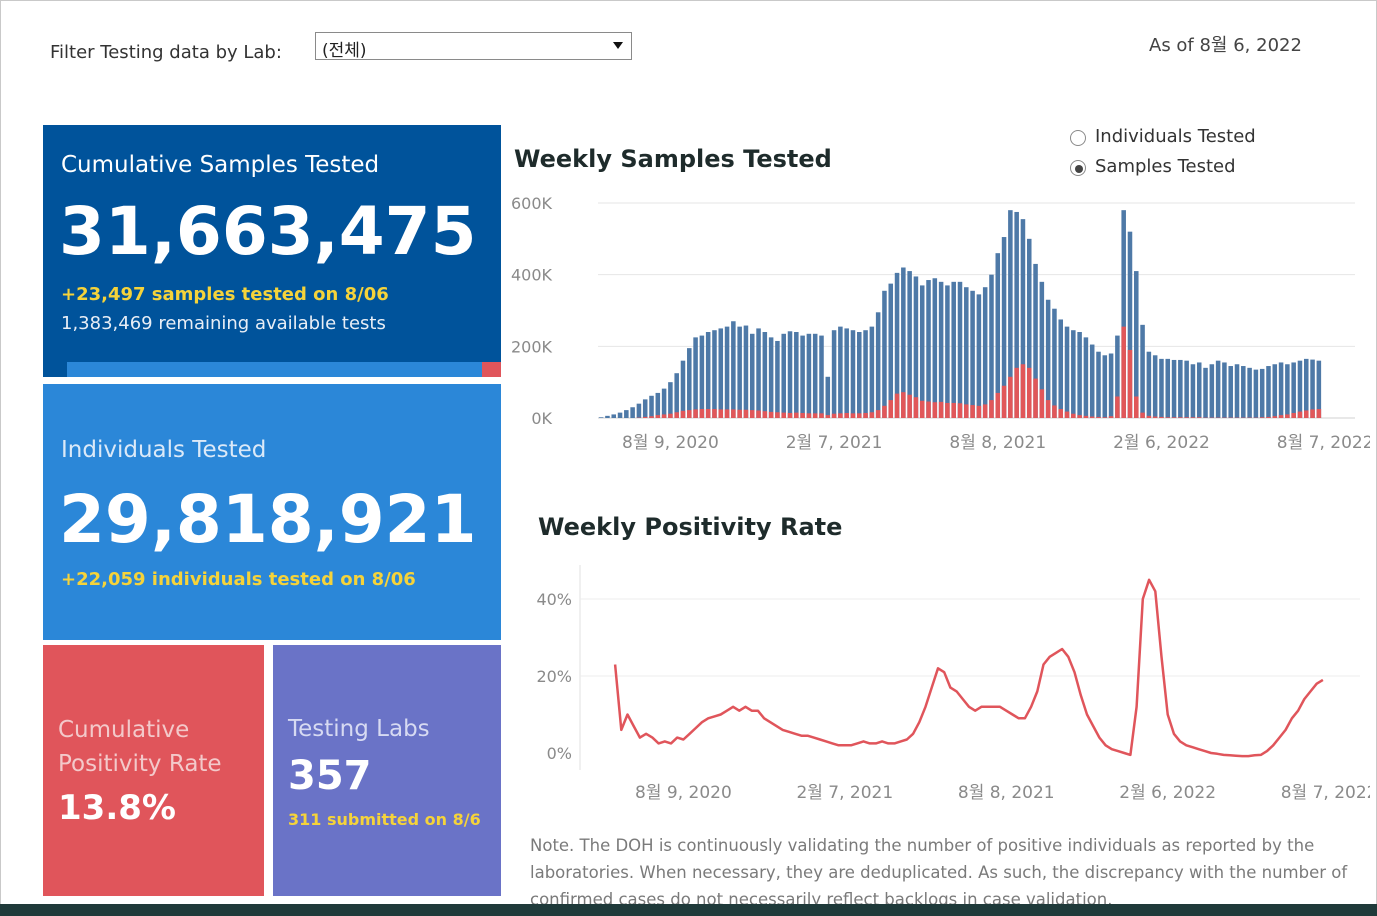 The image size is (1377, 916). I want to click on card-title: Cumulative Samples Tested, so click(220, 165).